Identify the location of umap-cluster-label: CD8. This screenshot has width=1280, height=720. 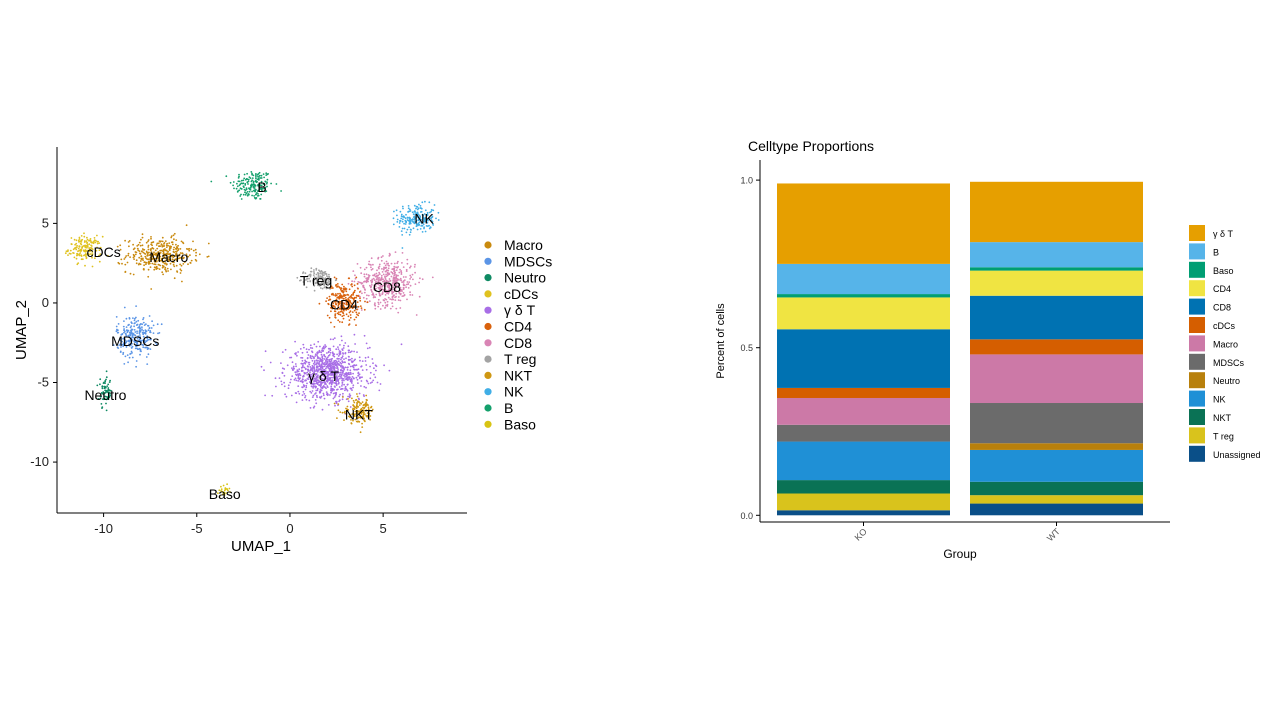
(387, 287).